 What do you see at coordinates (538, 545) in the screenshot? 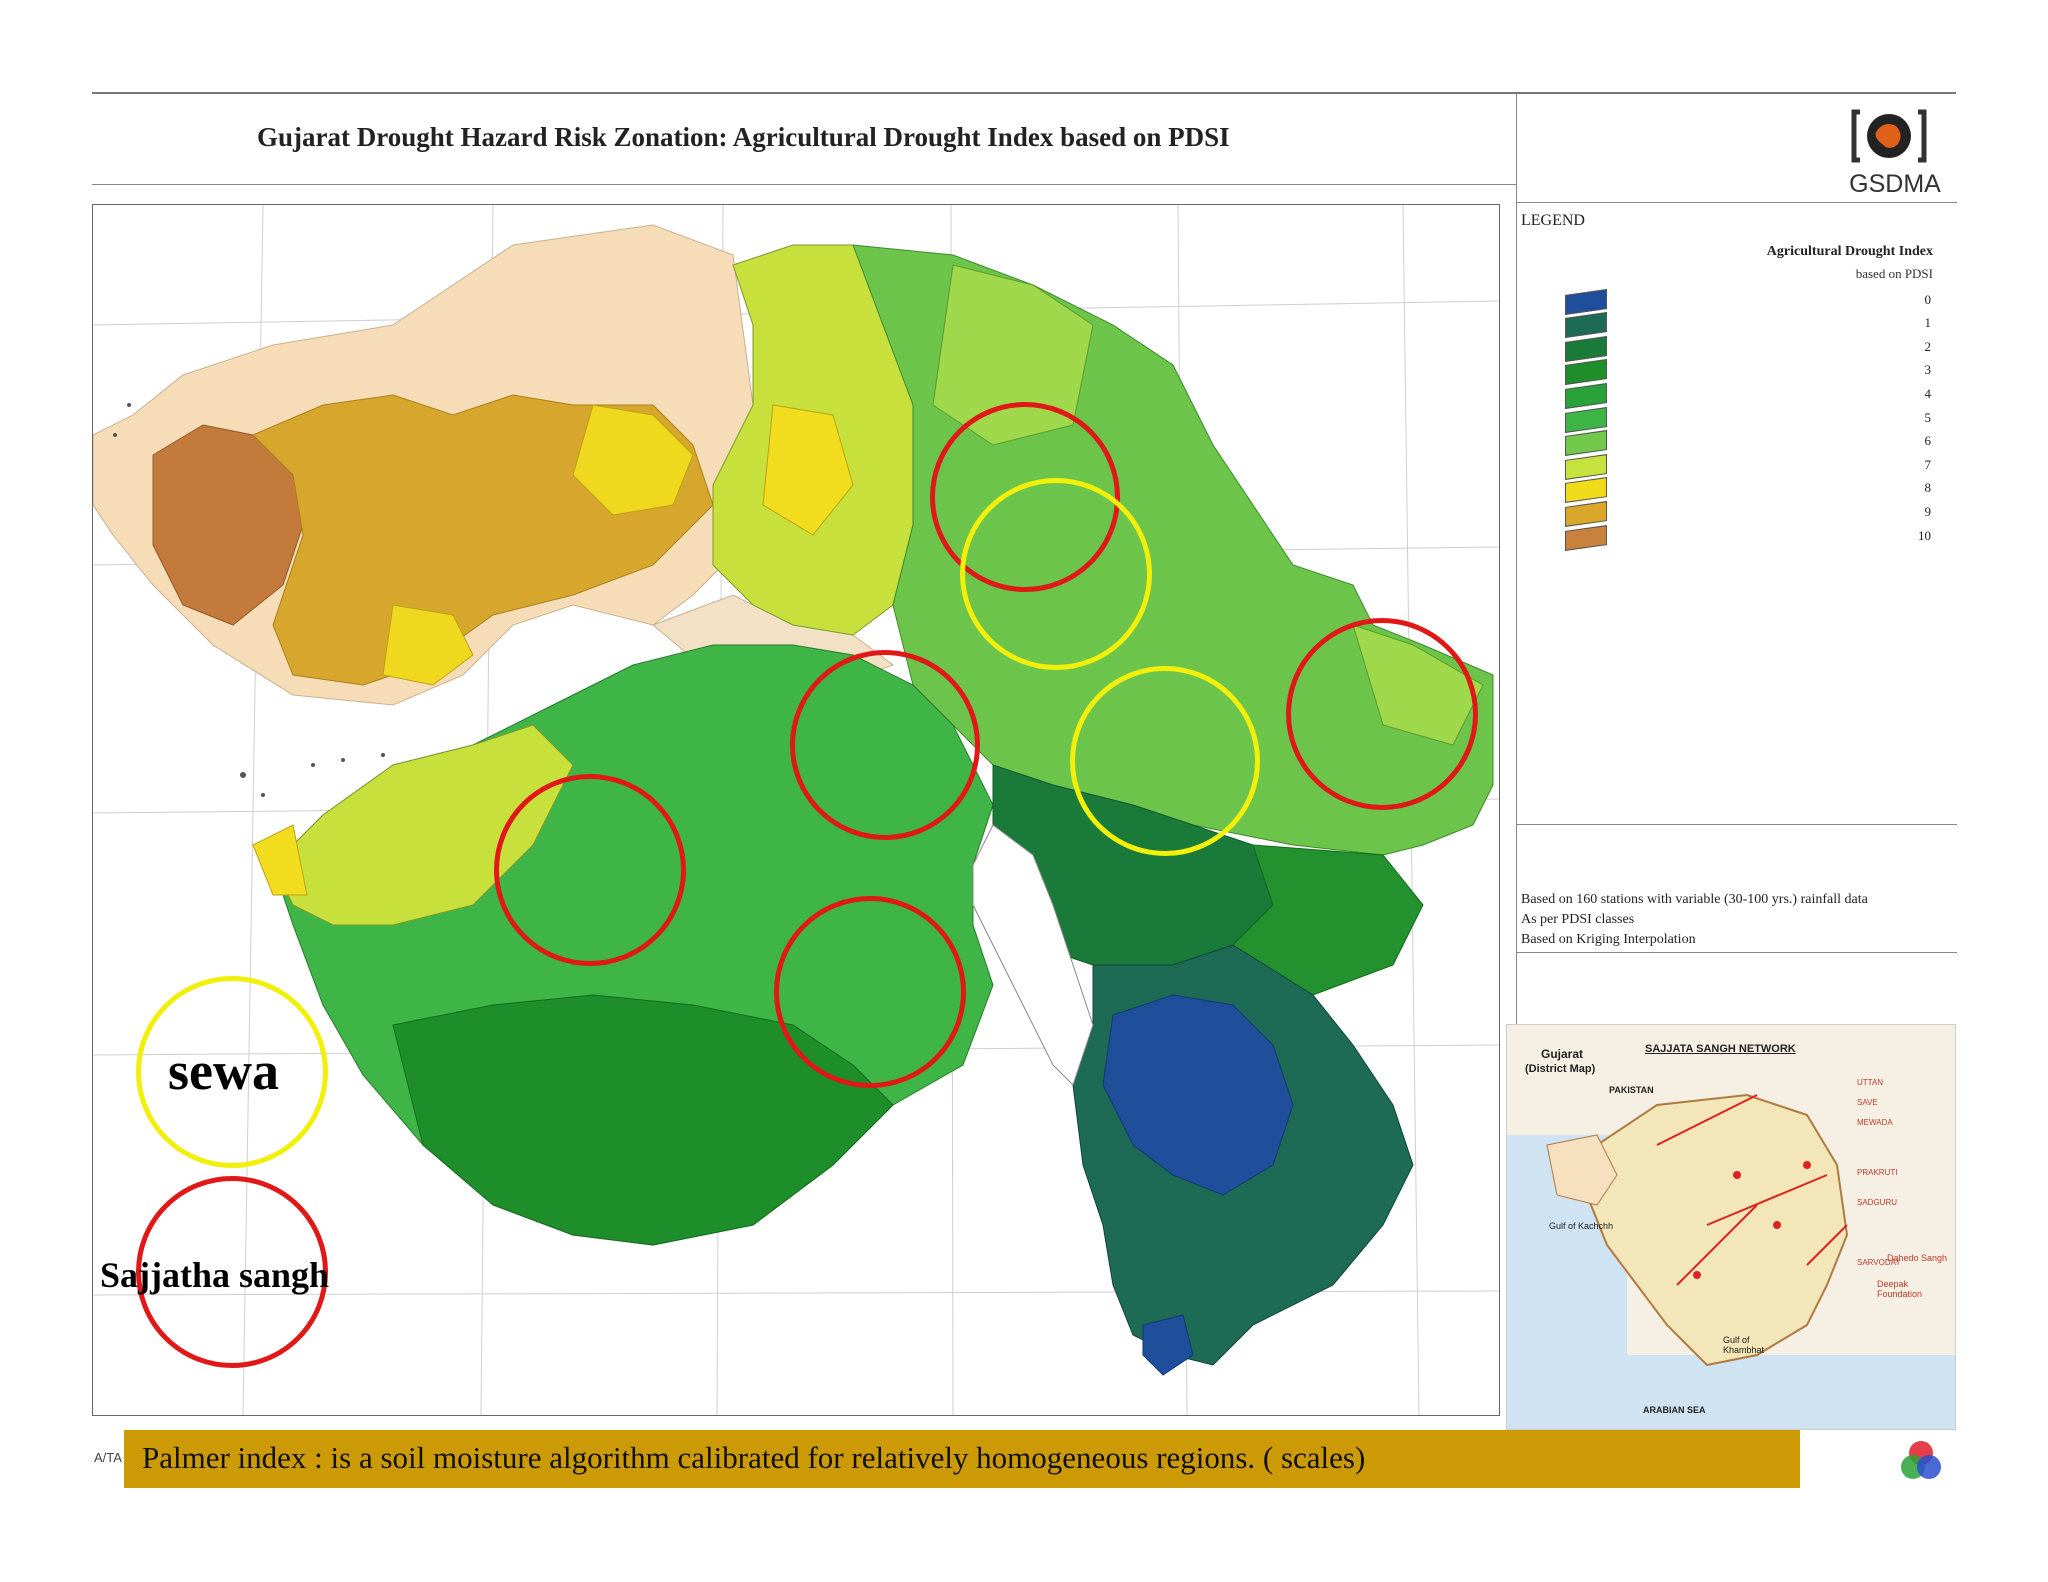
I see `region-kutch-yellow` at bounding box center [538, 545].